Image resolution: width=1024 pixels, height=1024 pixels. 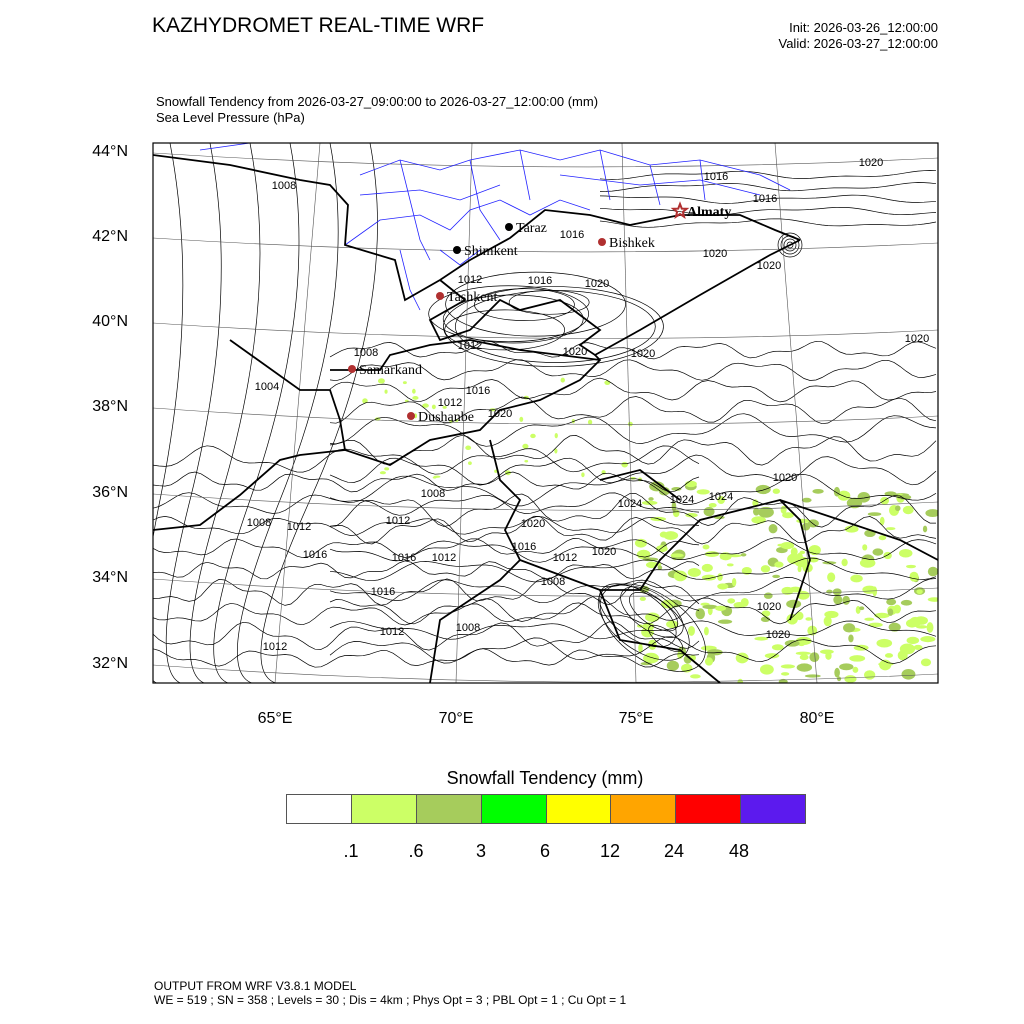 What do you see at coordinates (674, 851) in the screenshot?
I see `colorbar-label: 24` at bounding box center [674, 851].